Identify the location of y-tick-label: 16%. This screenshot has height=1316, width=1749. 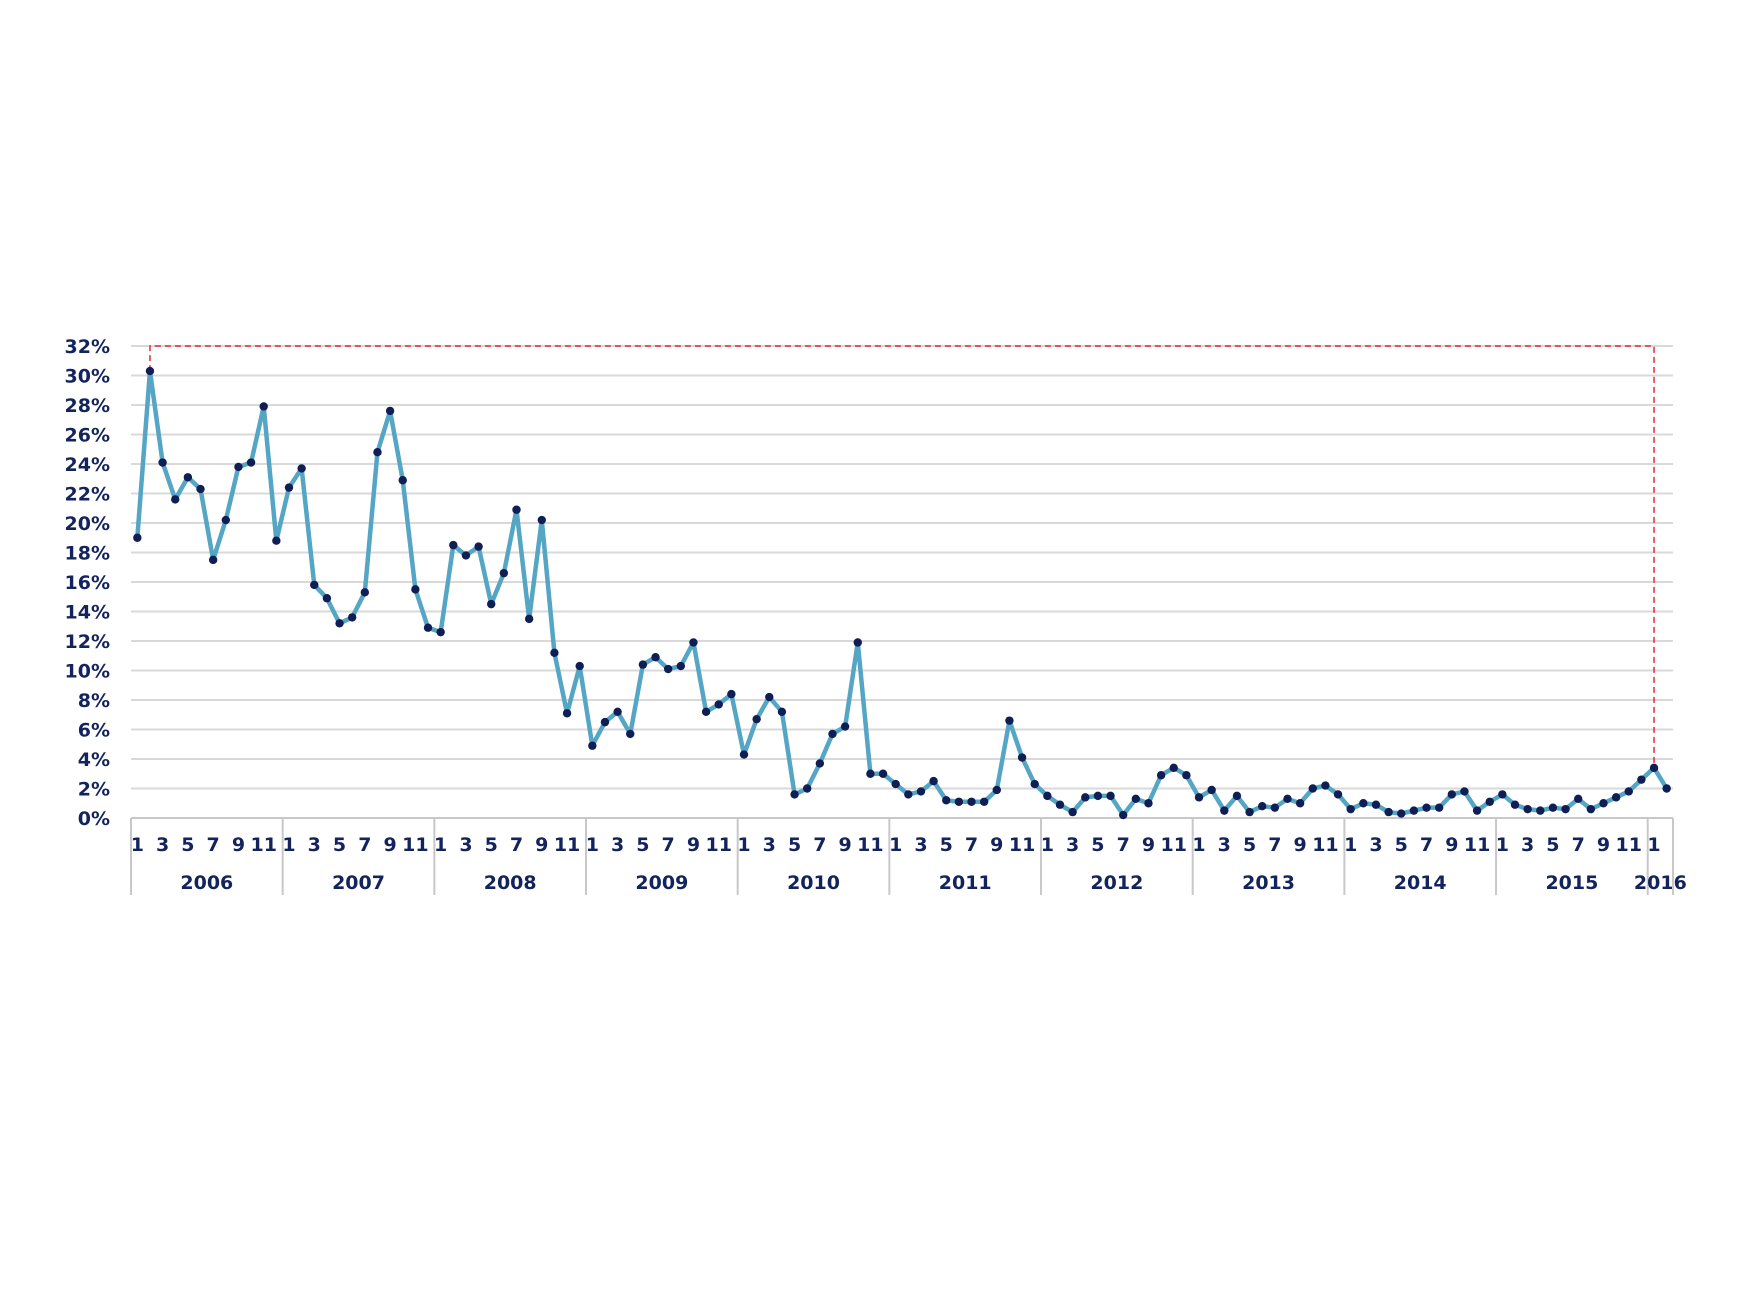
(87, 583).